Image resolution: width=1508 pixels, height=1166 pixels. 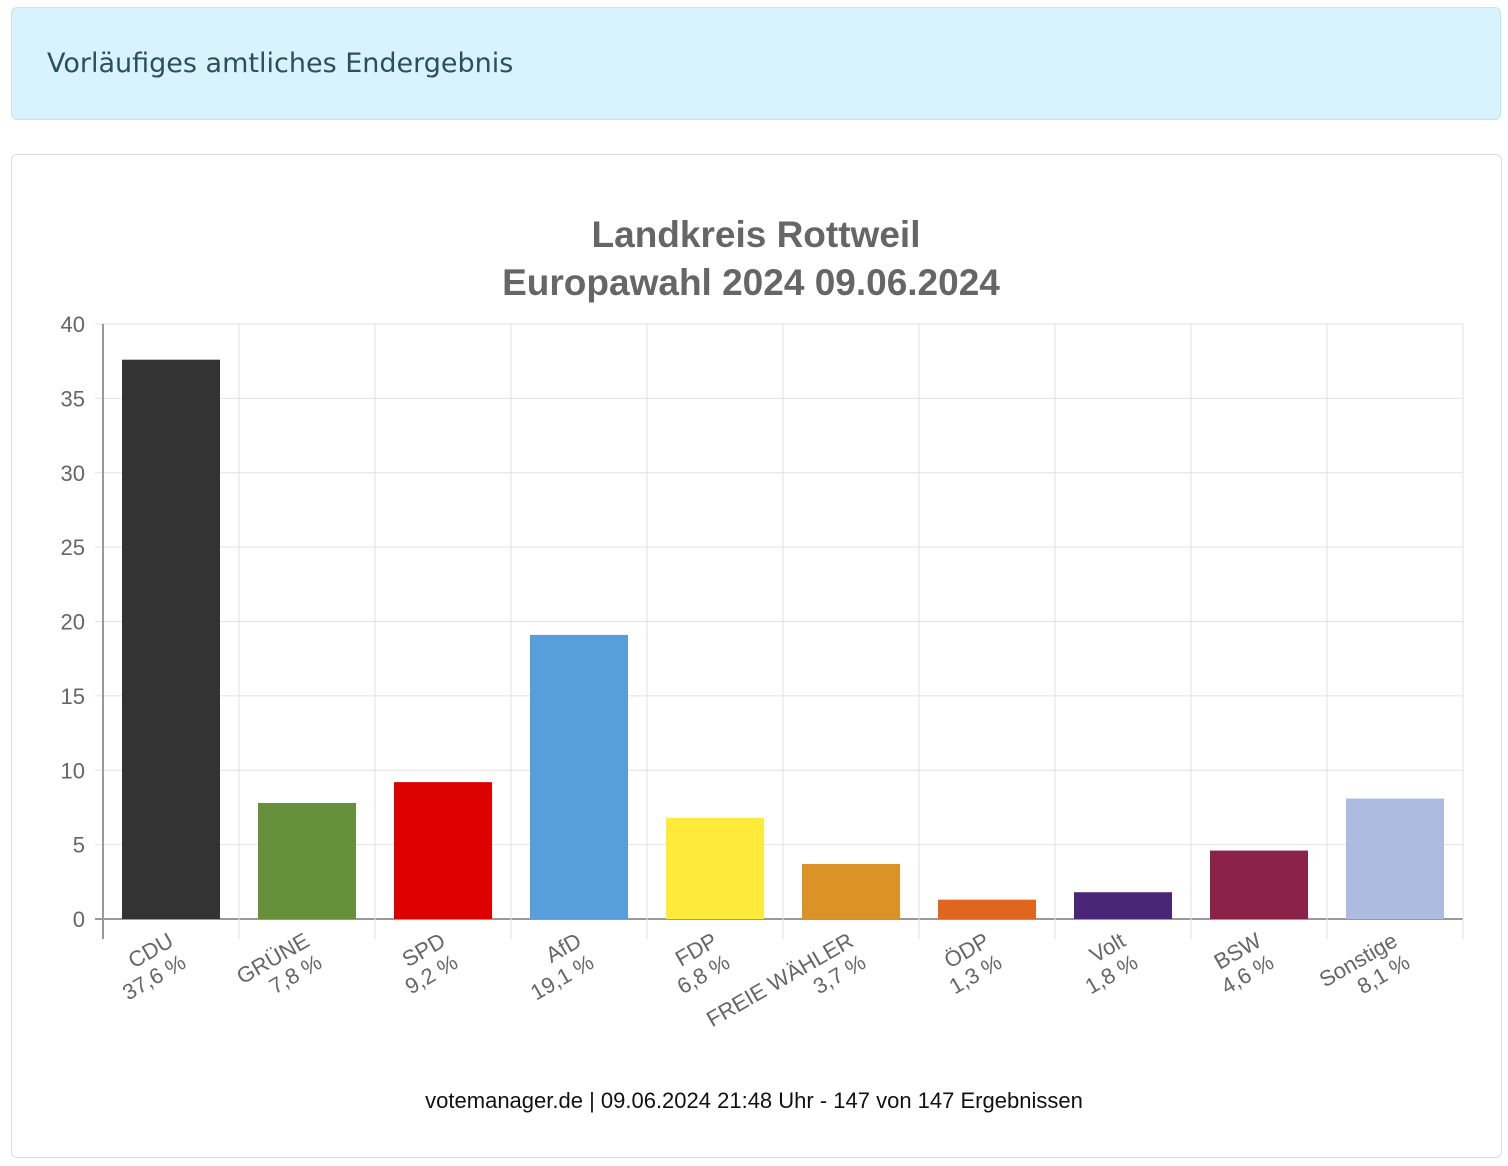 I want to click on bar-cdu, so click(x=171, y=639).